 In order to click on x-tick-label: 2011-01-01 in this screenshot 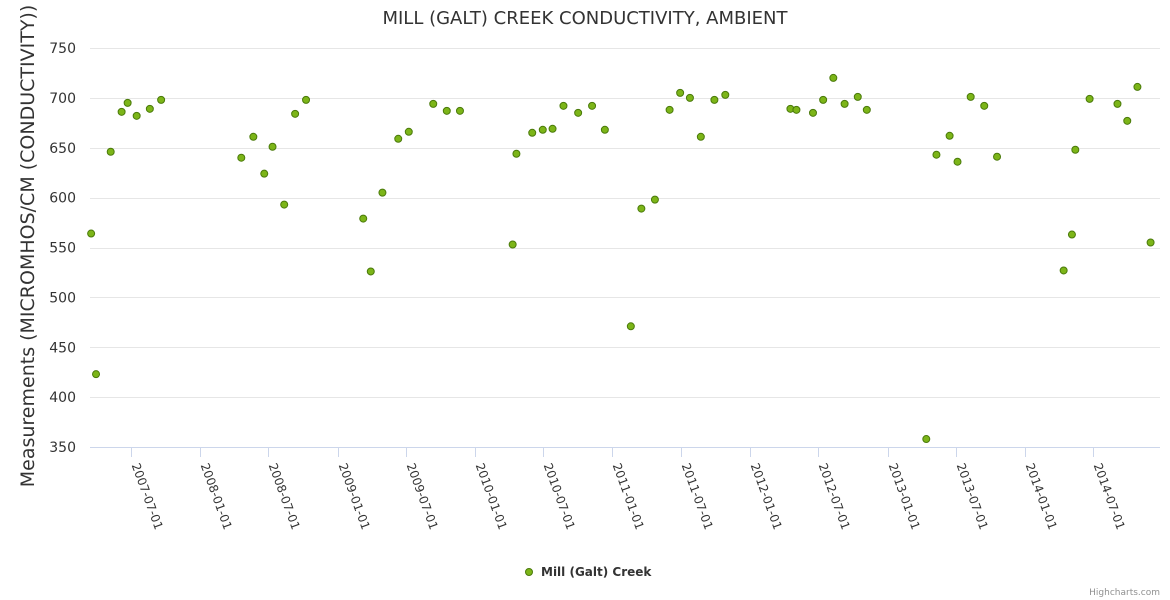, I will do `click(628, 496)`.